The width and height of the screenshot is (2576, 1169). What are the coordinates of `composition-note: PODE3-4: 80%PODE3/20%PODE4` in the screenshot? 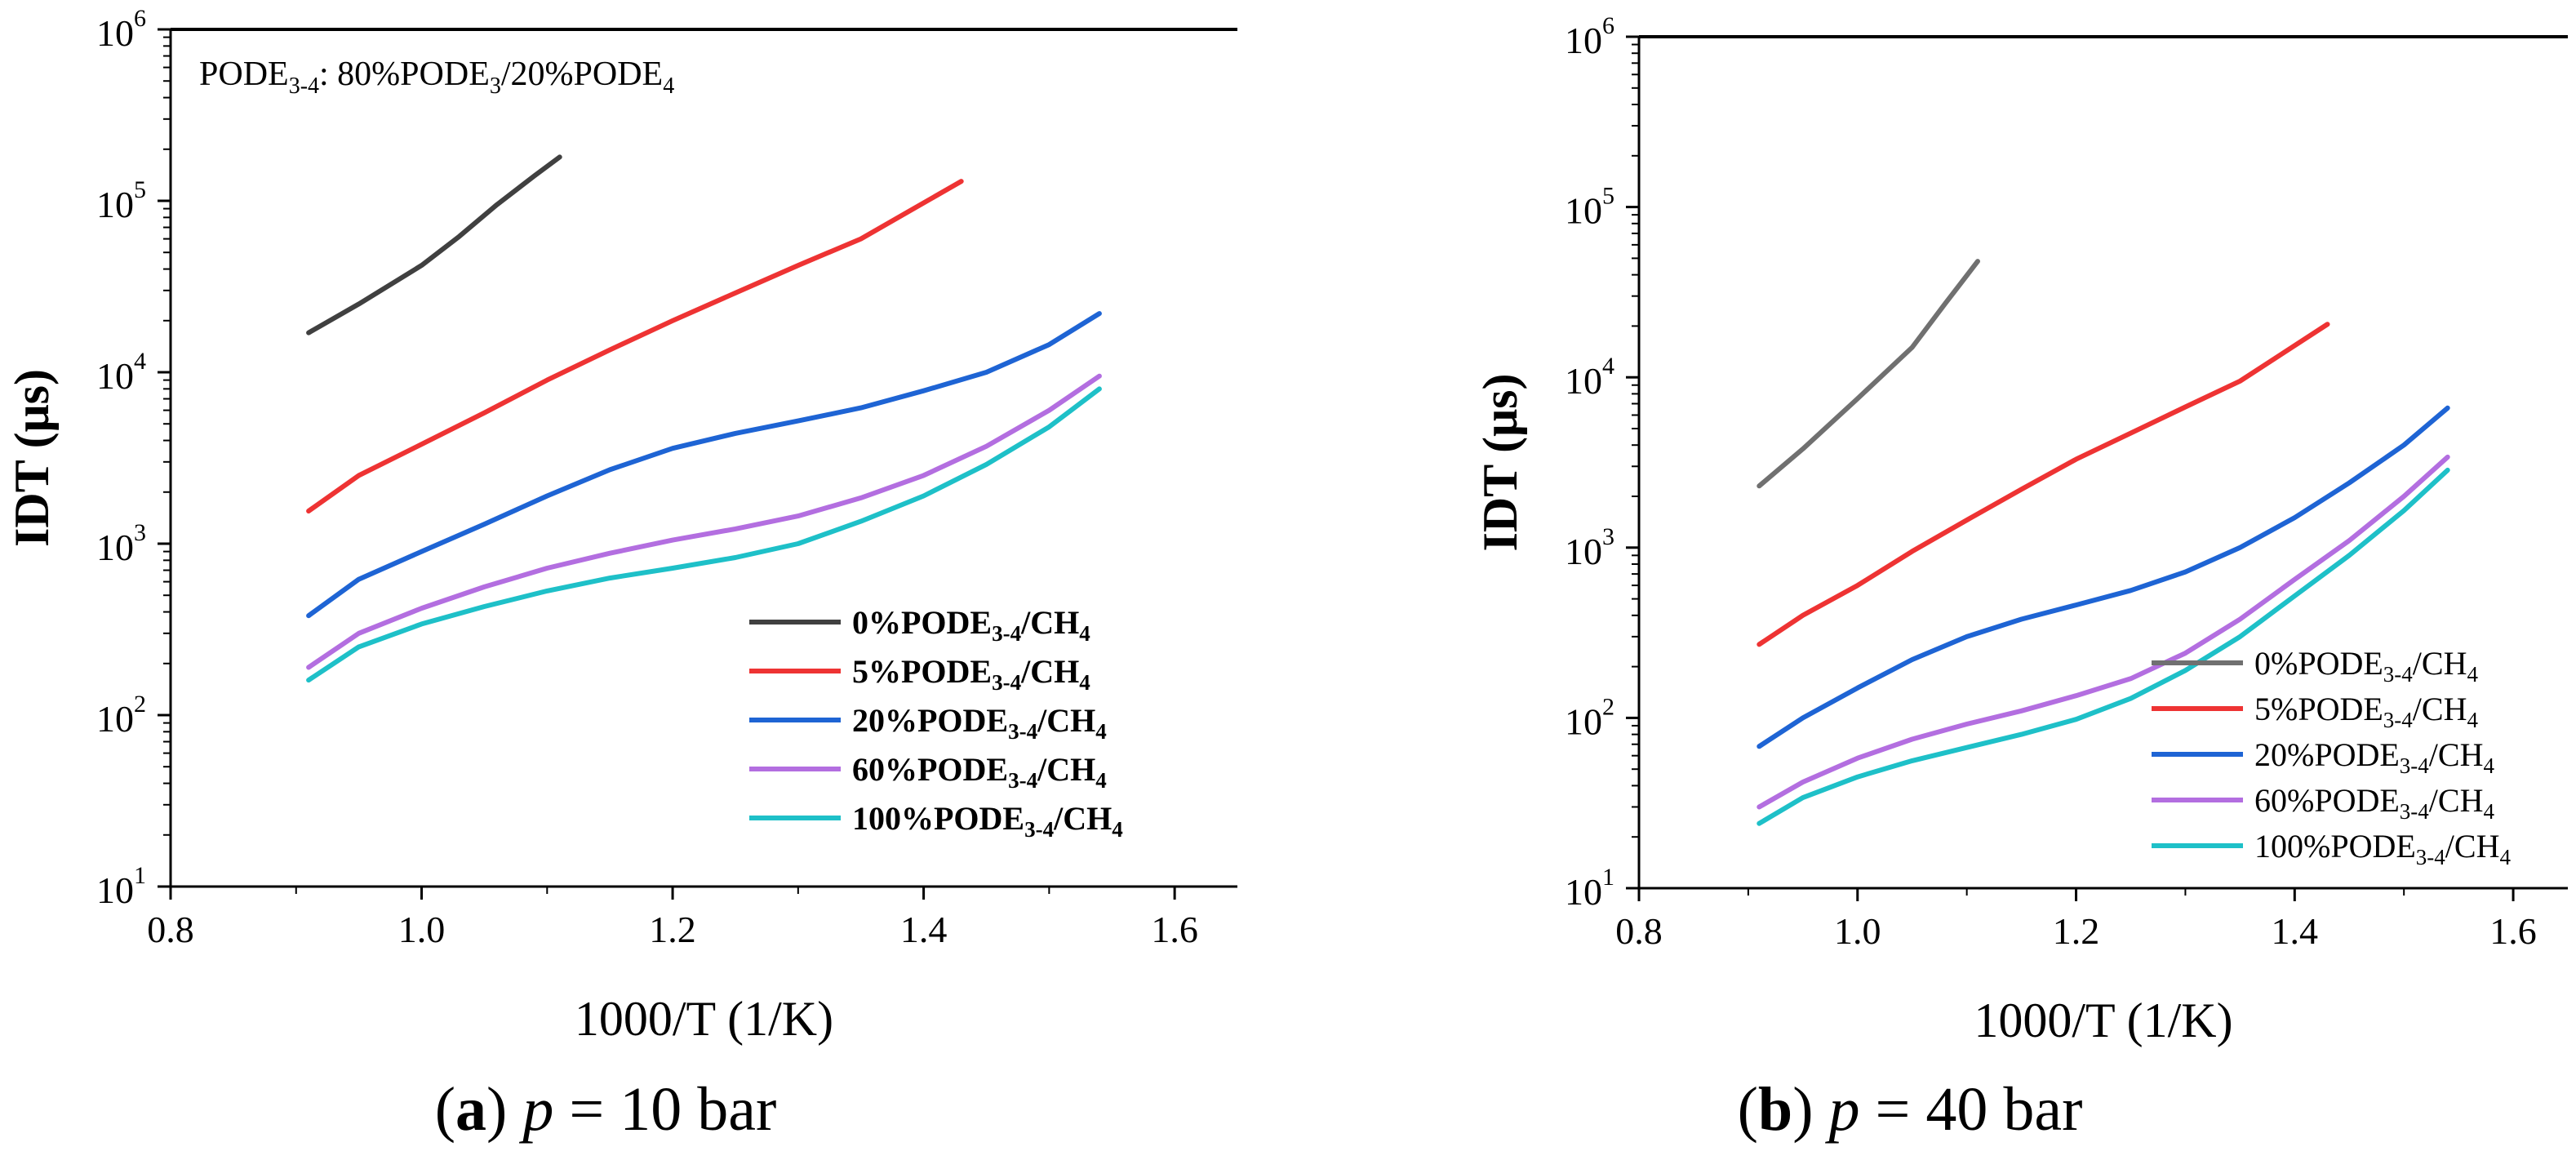 It's located at (436, 77).